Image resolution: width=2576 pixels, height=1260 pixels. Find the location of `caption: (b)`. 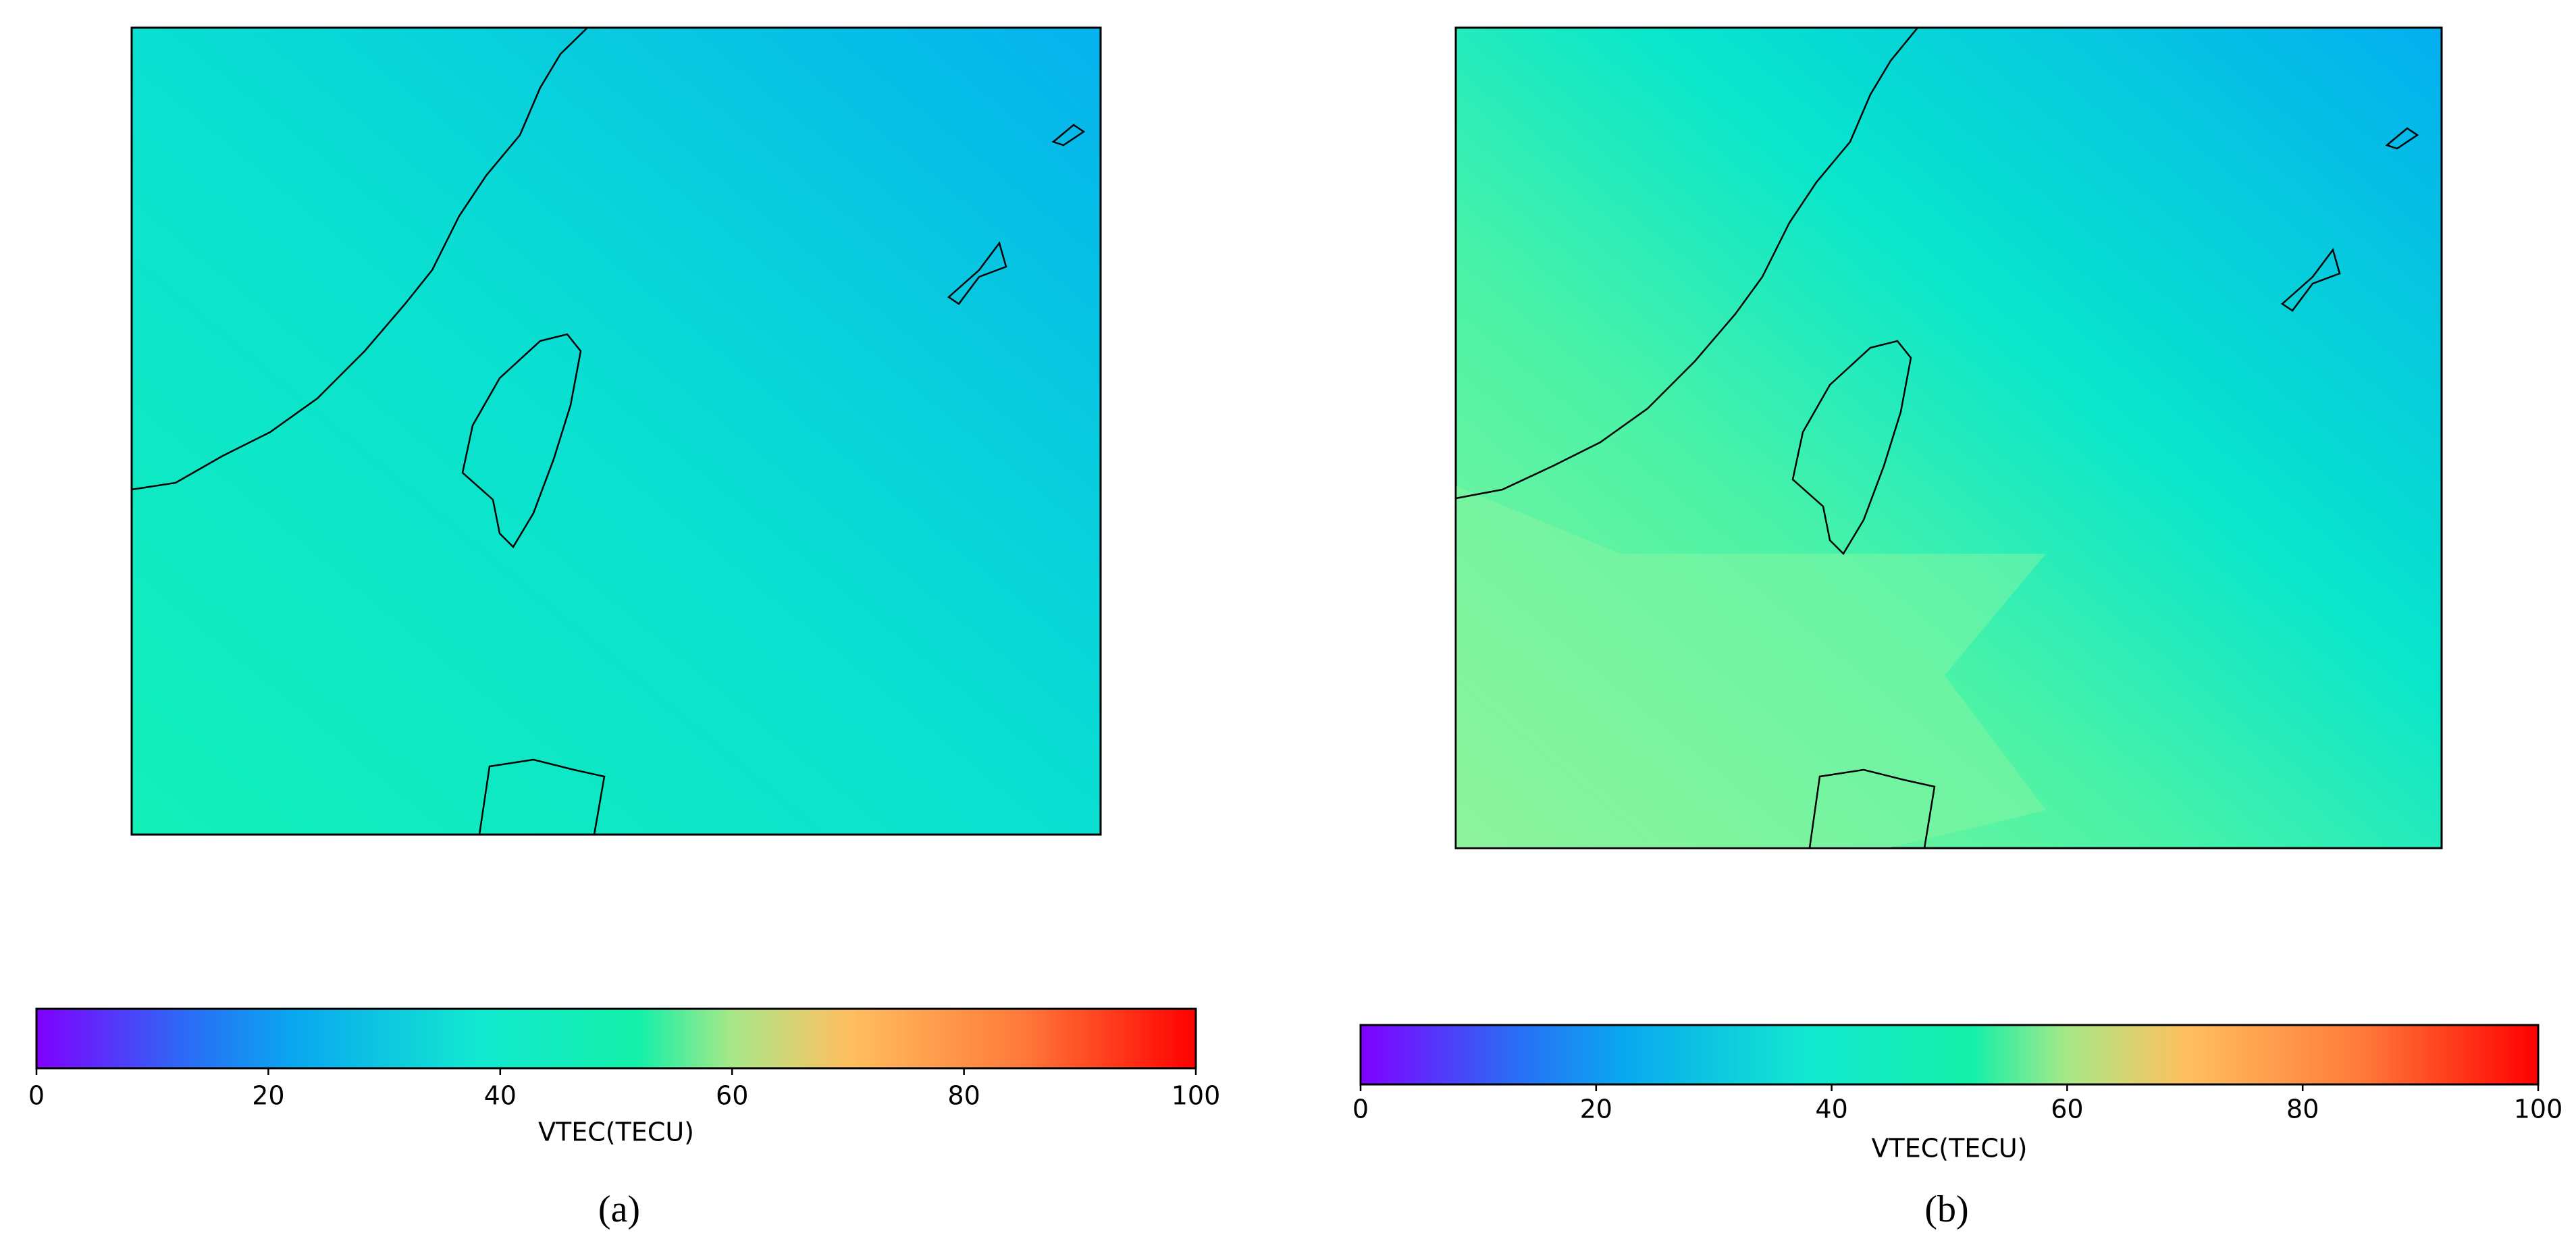

caption: (b) is located at coordinates (1946, 1209).